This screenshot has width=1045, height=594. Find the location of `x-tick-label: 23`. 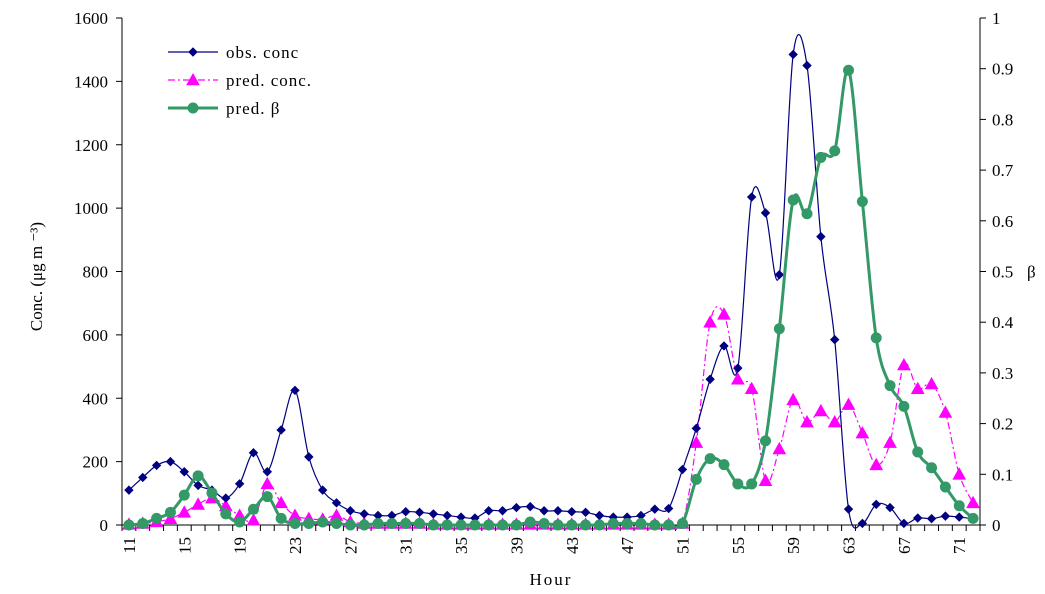

x-tick-label: 23 is located at coordinates (295, 545).